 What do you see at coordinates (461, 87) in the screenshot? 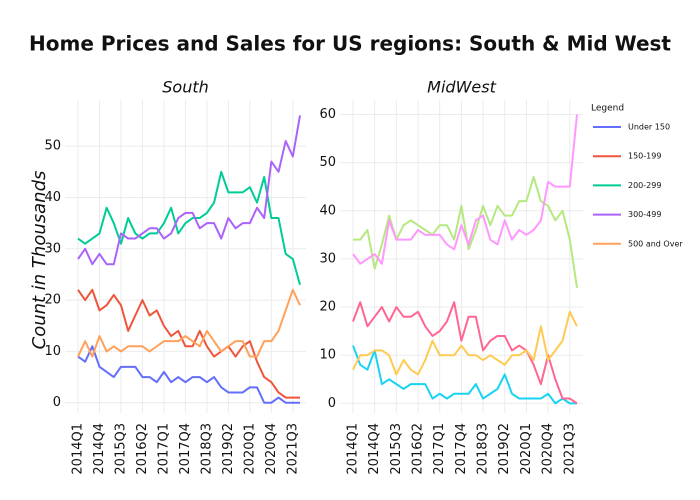
I see `subplot-title: MidWest` at bounding box center [461, 87].